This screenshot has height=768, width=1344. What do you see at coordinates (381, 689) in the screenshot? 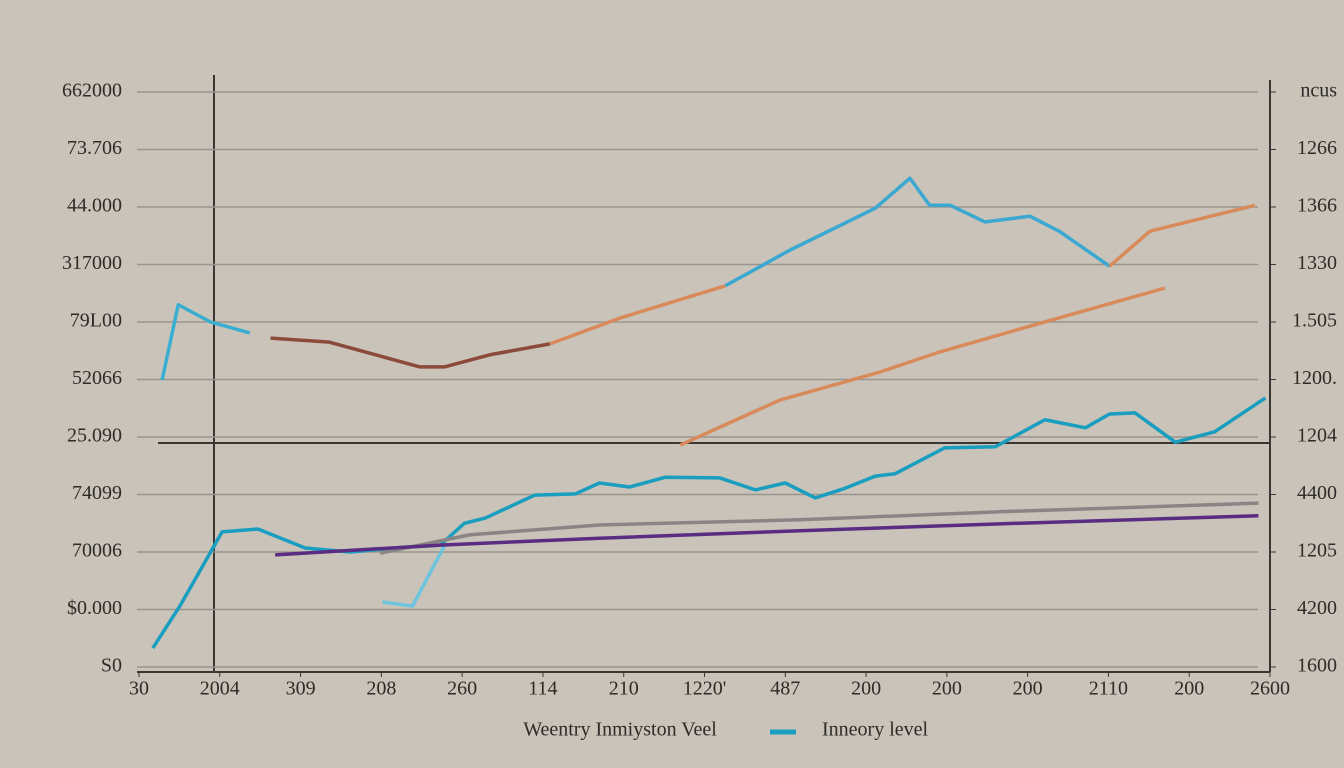
I see `x-tick-label: 208` at bounding box center [381, 689].